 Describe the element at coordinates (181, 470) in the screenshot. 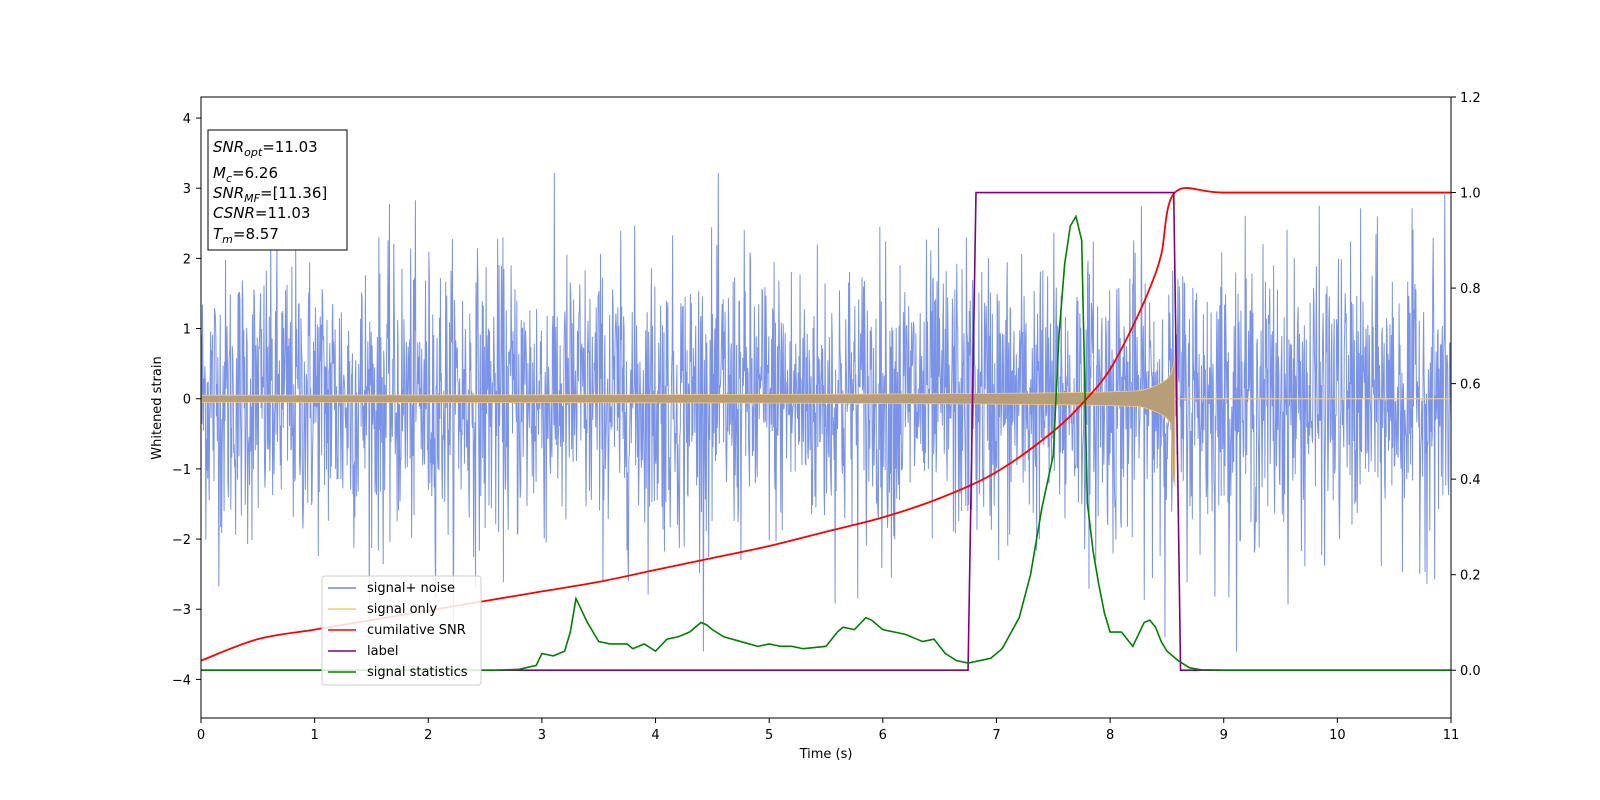

I see `y-tick-label: −1` at that location.